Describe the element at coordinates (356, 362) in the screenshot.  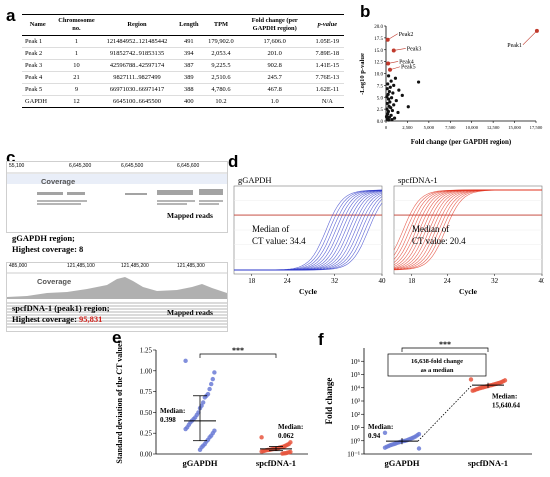
I see `chart-f-ytick-label: 10⁶` at that location.